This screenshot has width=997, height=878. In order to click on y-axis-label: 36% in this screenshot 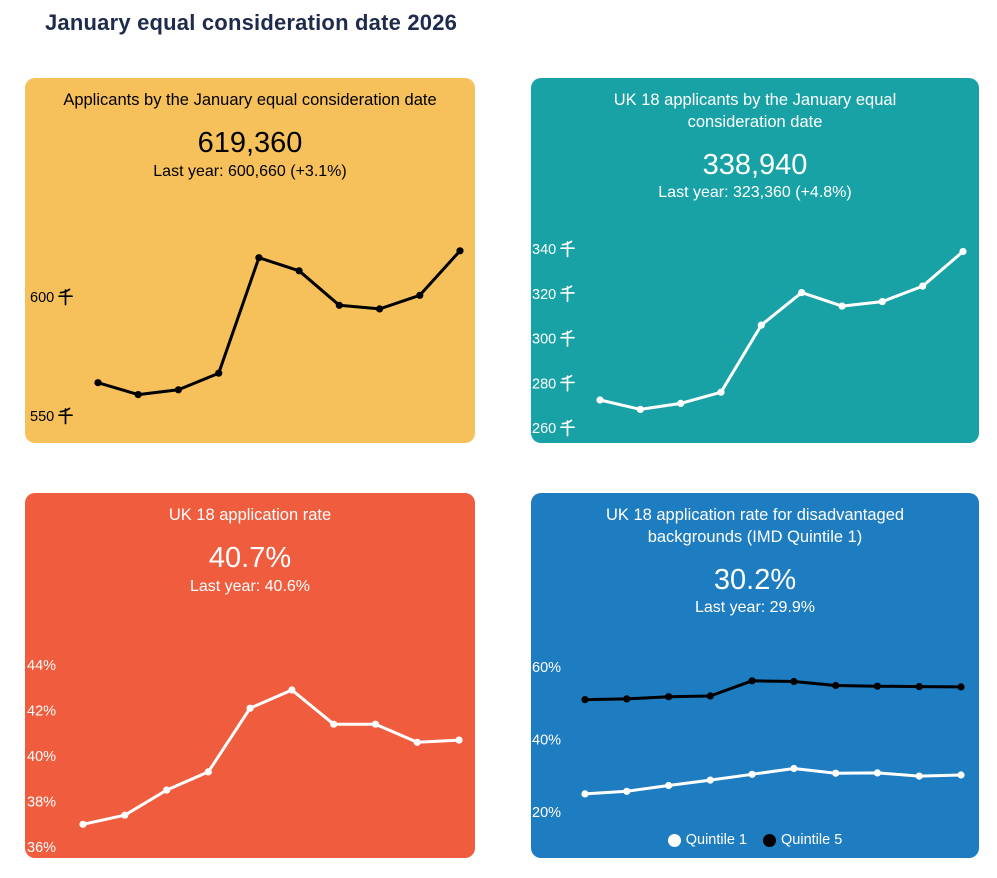, I will do `click(41, 848)`.